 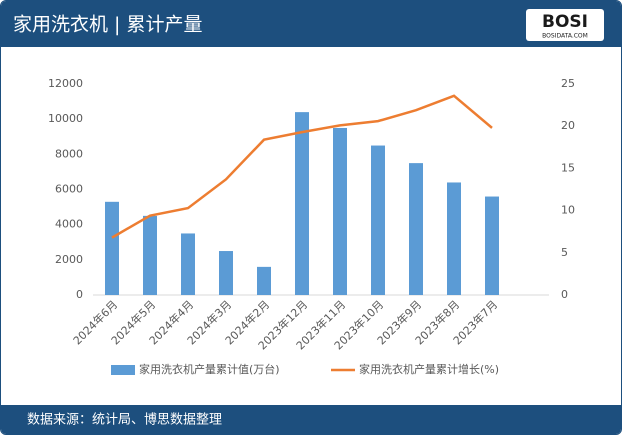 What do you see at coordinates (123, 370) in the screenshot?
I see `legend-swatch` at bounding box center [123, 370].